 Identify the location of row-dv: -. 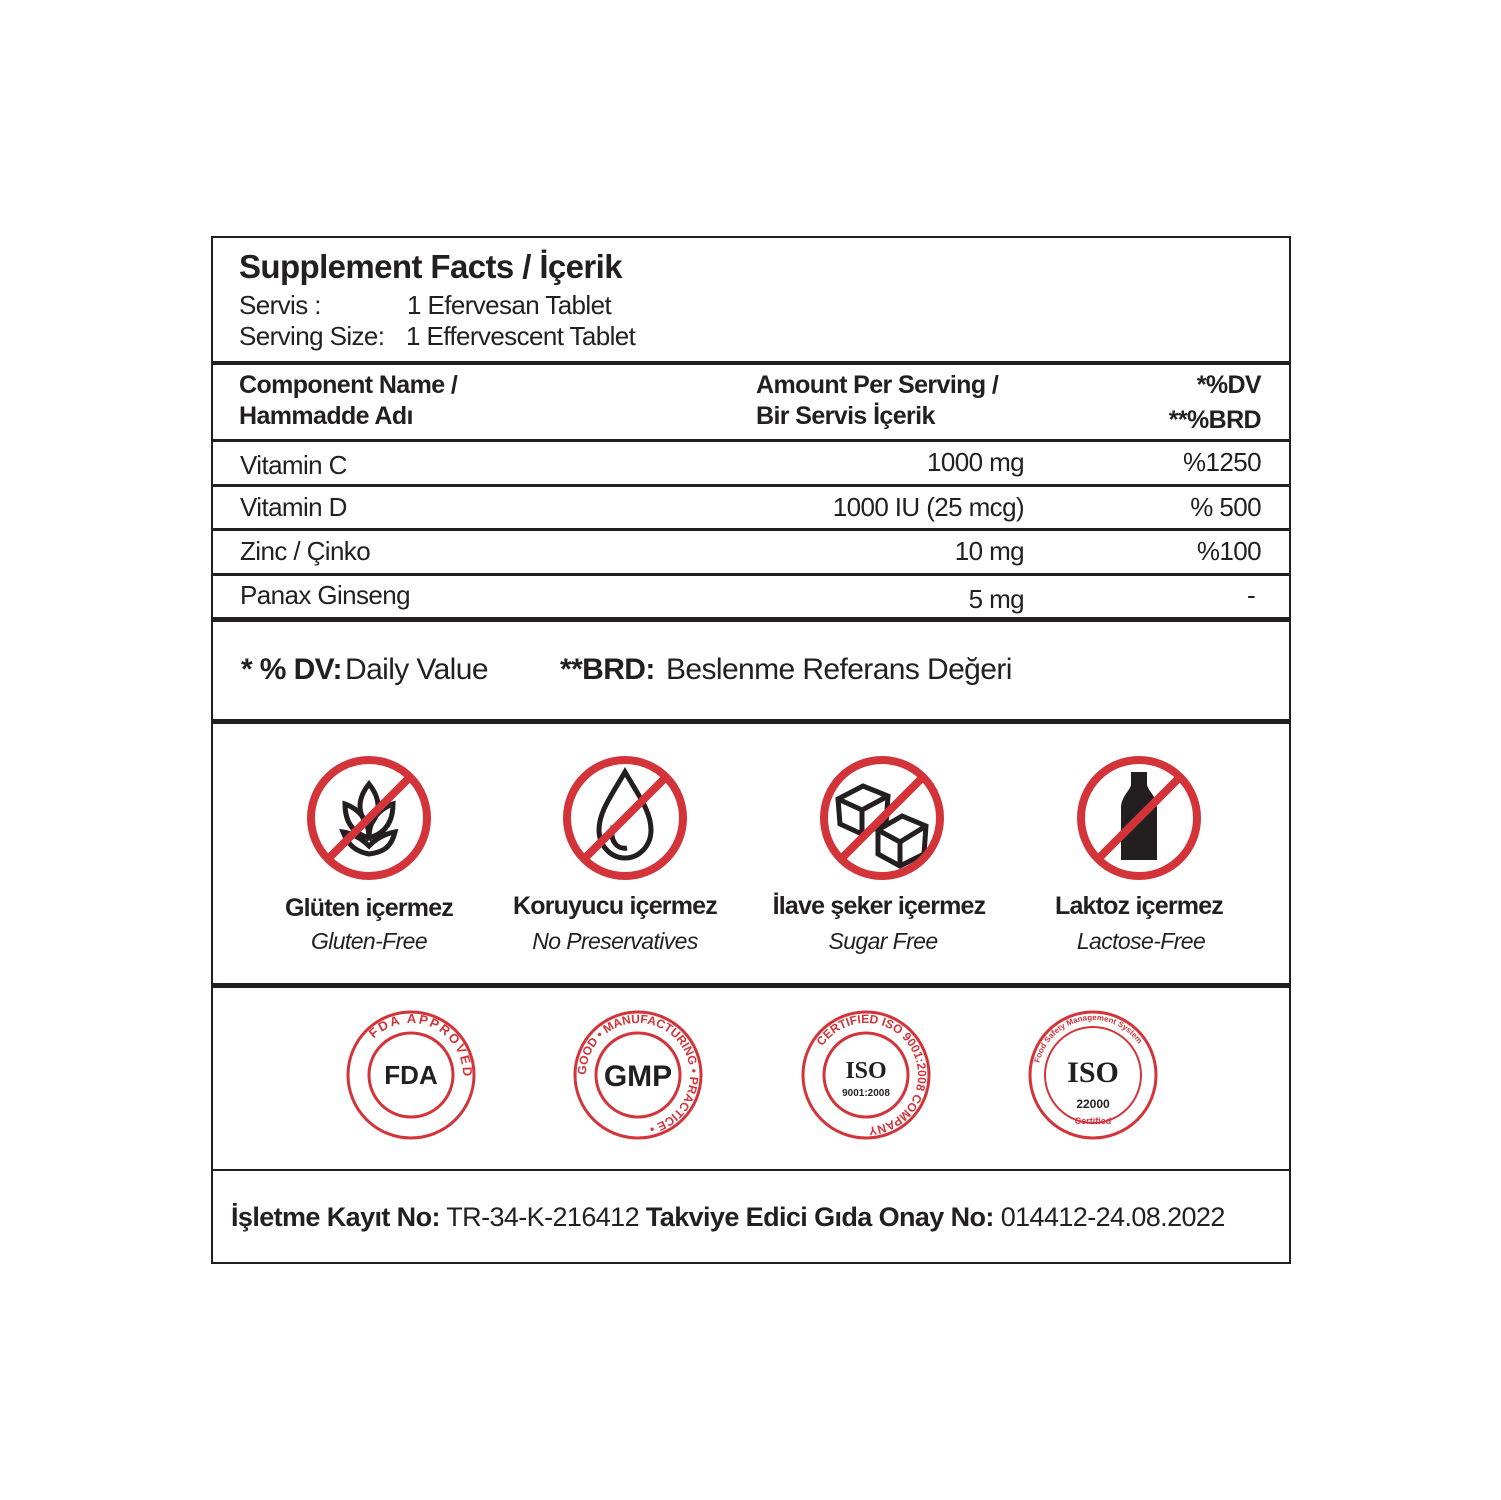
(1251, 595).